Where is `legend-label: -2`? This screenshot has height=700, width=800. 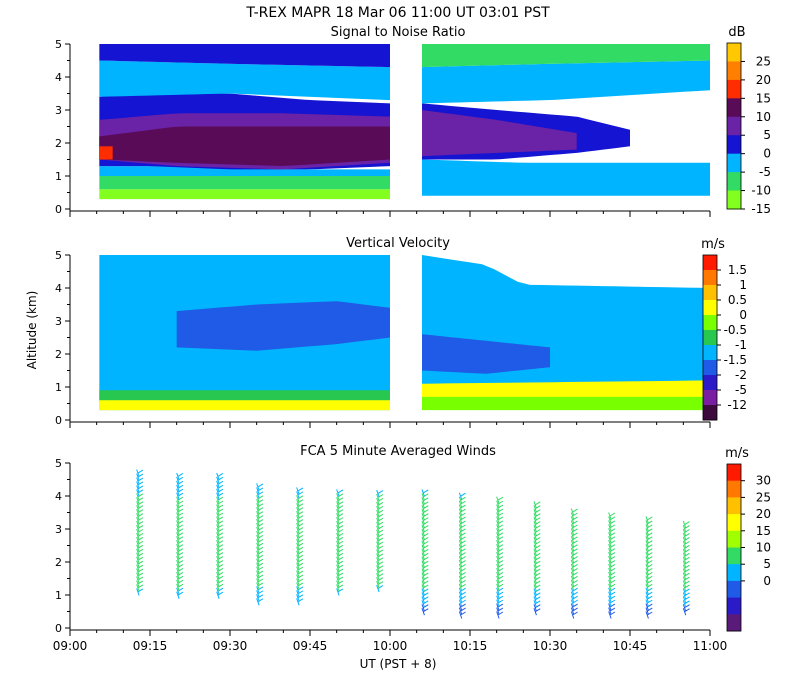
legend-label: -2 is located at coordinates (741, 375).